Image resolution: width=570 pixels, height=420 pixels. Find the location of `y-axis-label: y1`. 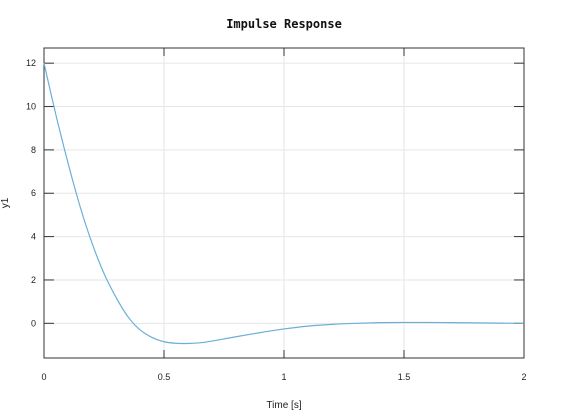

y-axis-label: y1 is located at coordinates (5, 202).